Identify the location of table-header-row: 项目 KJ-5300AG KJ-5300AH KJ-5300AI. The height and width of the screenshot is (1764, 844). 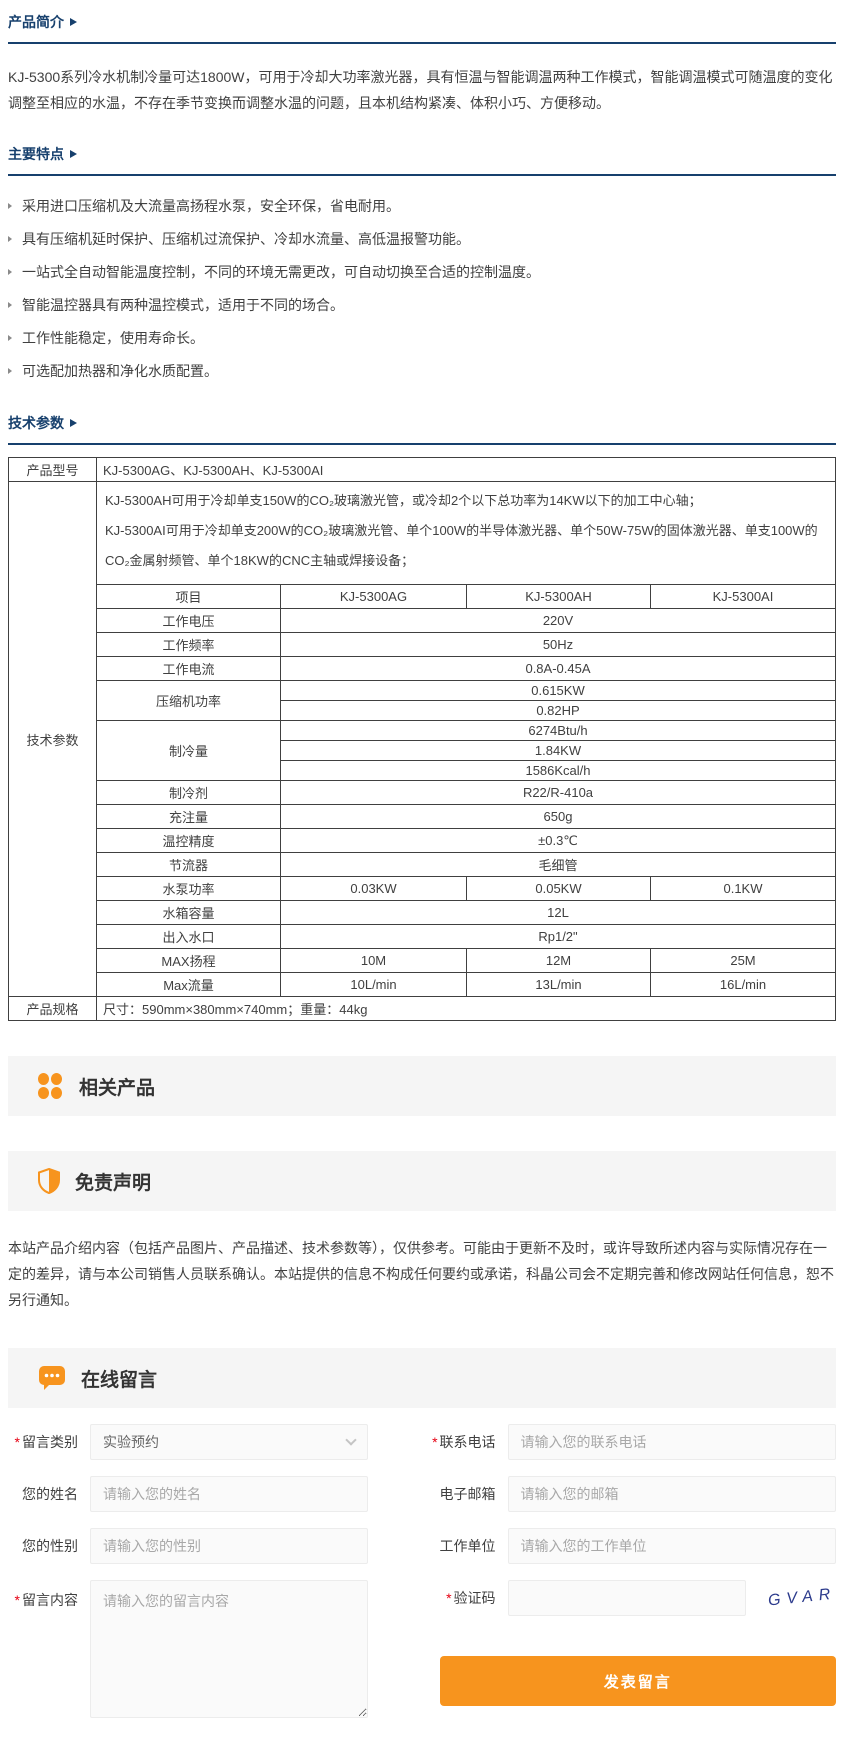
(422, 596).